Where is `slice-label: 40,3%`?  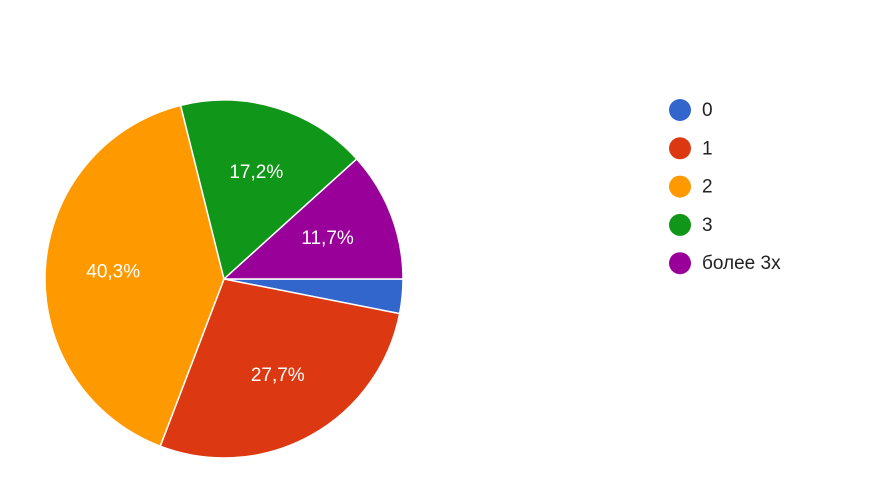
slice-label: 40,3% is located at coordinates (113, 271).